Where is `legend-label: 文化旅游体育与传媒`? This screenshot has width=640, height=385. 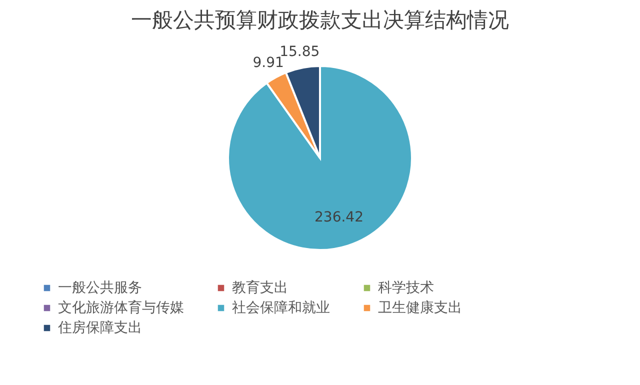
legend-label: 文化旅游体育与传媒 is located at coordinates (121, 307).